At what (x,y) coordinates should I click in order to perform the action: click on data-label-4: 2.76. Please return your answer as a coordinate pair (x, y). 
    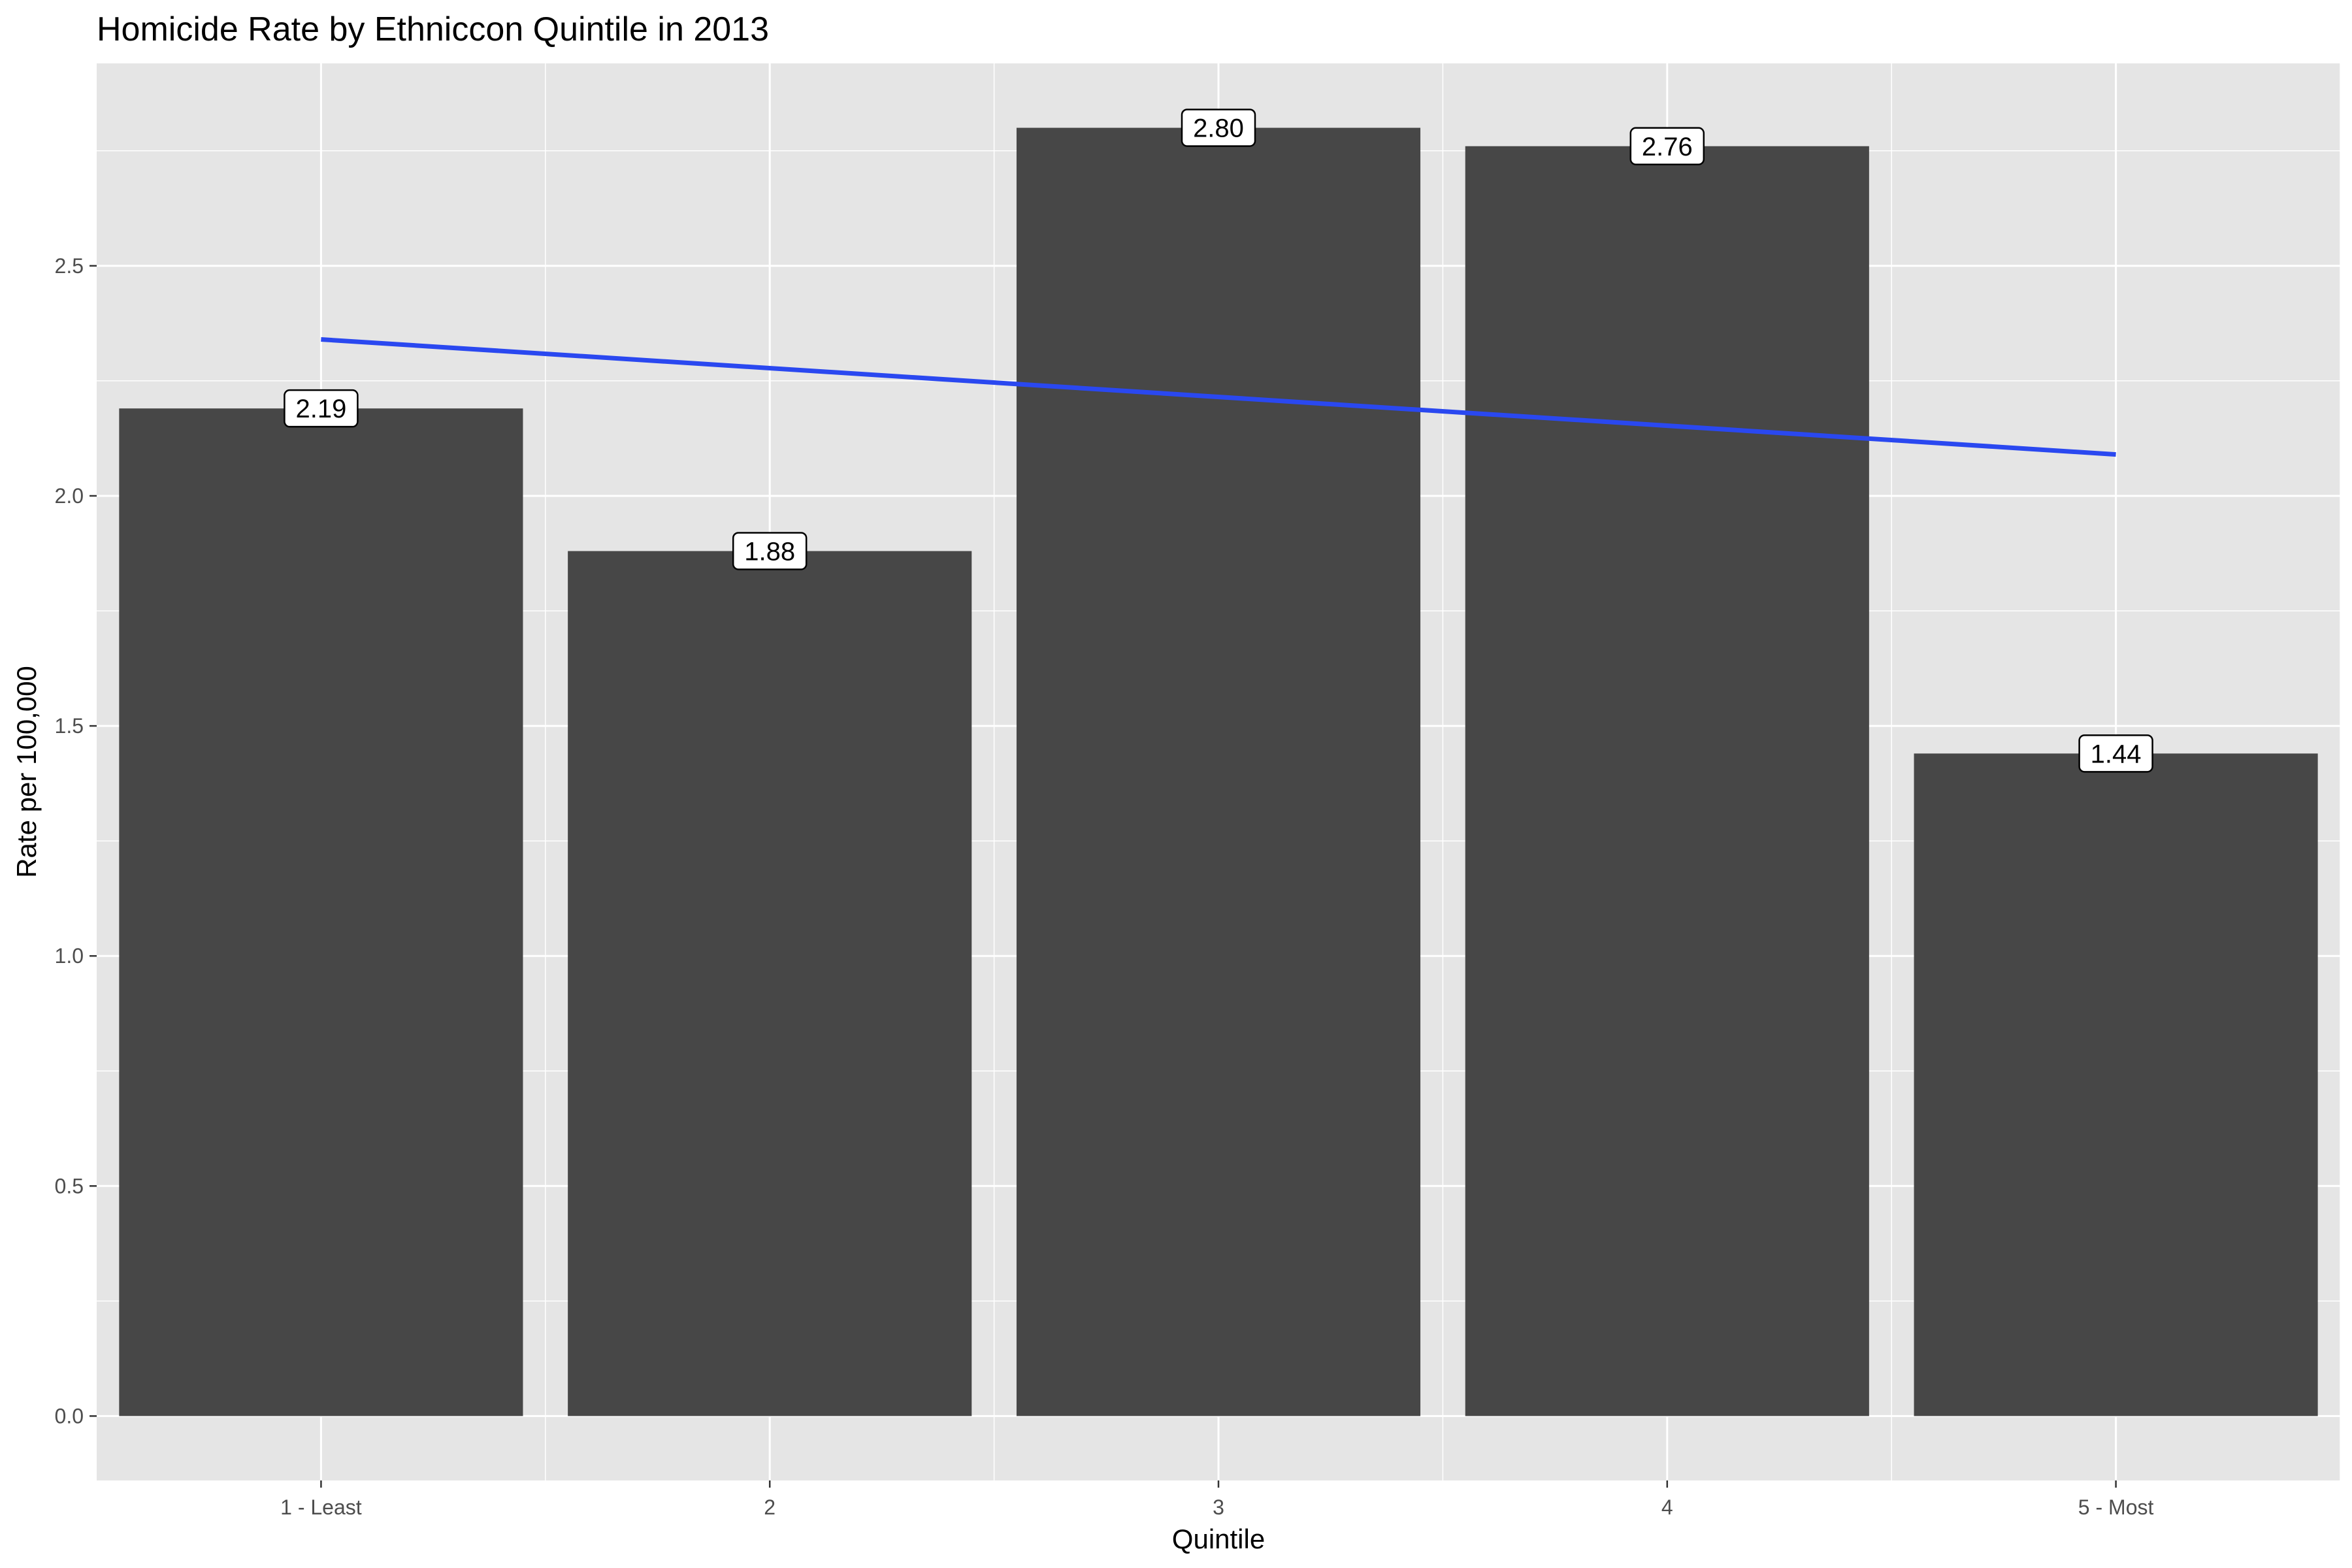
    Looking at the image, I should click on (1667, 146).